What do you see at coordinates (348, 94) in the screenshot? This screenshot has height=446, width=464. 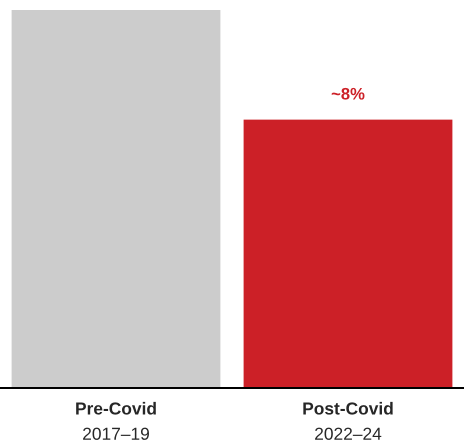 I see `annotation: ~8%` at bounding box center [348, 94].